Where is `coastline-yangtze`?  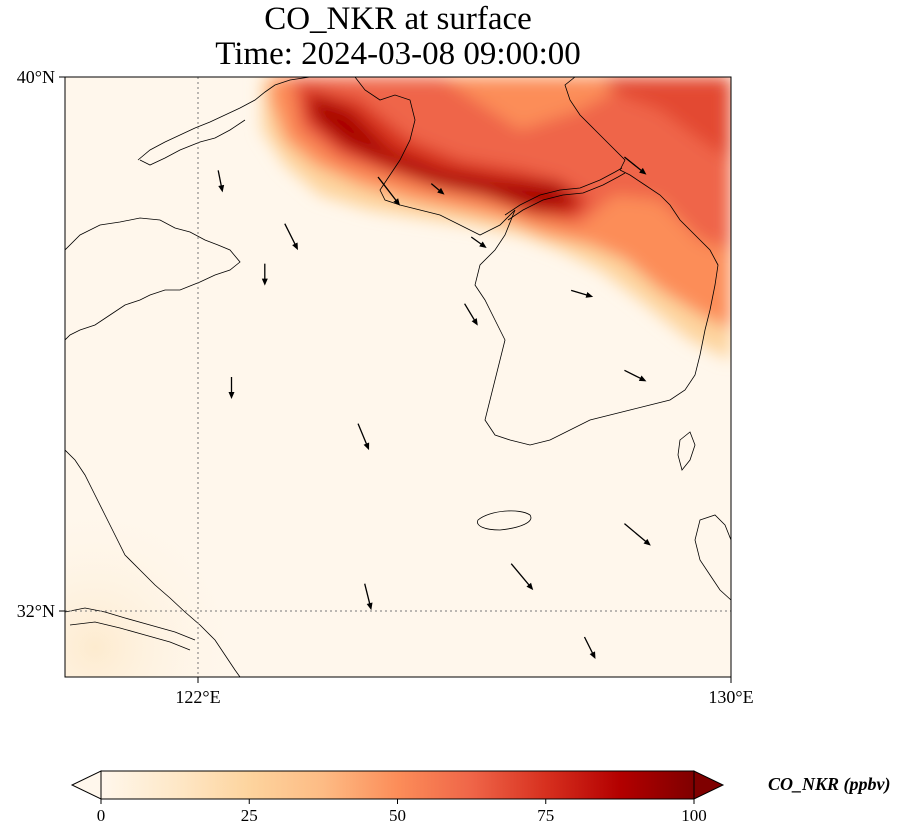 coastline-yangtze is located at coordinates (130, 629).